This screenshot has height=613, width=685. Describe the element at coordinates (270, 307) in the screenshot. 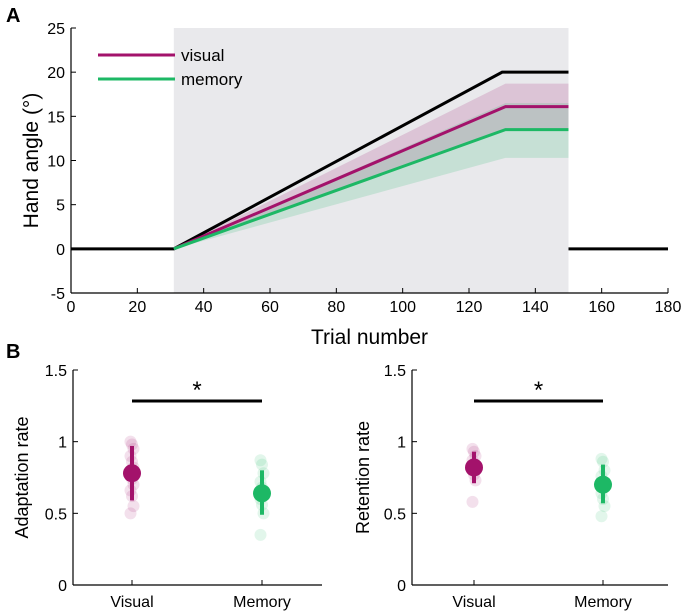

I see `x-tick-label: 60` at that location.